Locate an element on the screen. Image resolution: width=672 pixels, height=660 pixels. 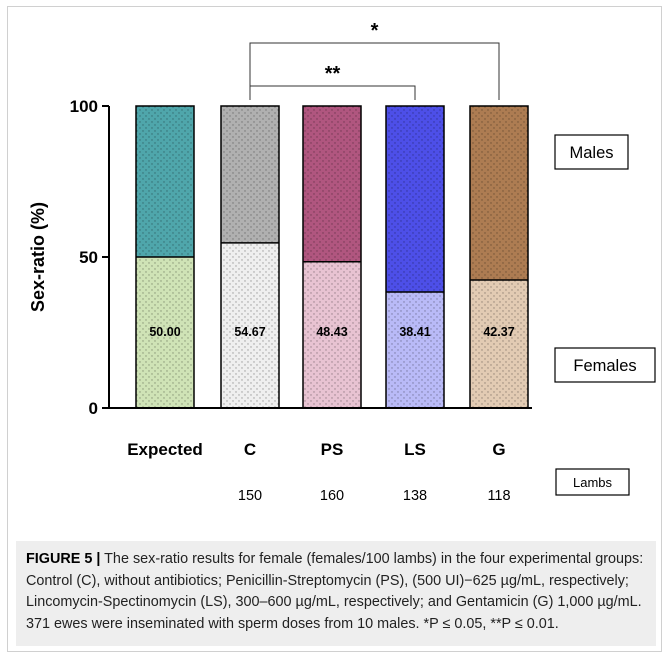
y-tick-label: 50 is located at coordinates (88, 257).